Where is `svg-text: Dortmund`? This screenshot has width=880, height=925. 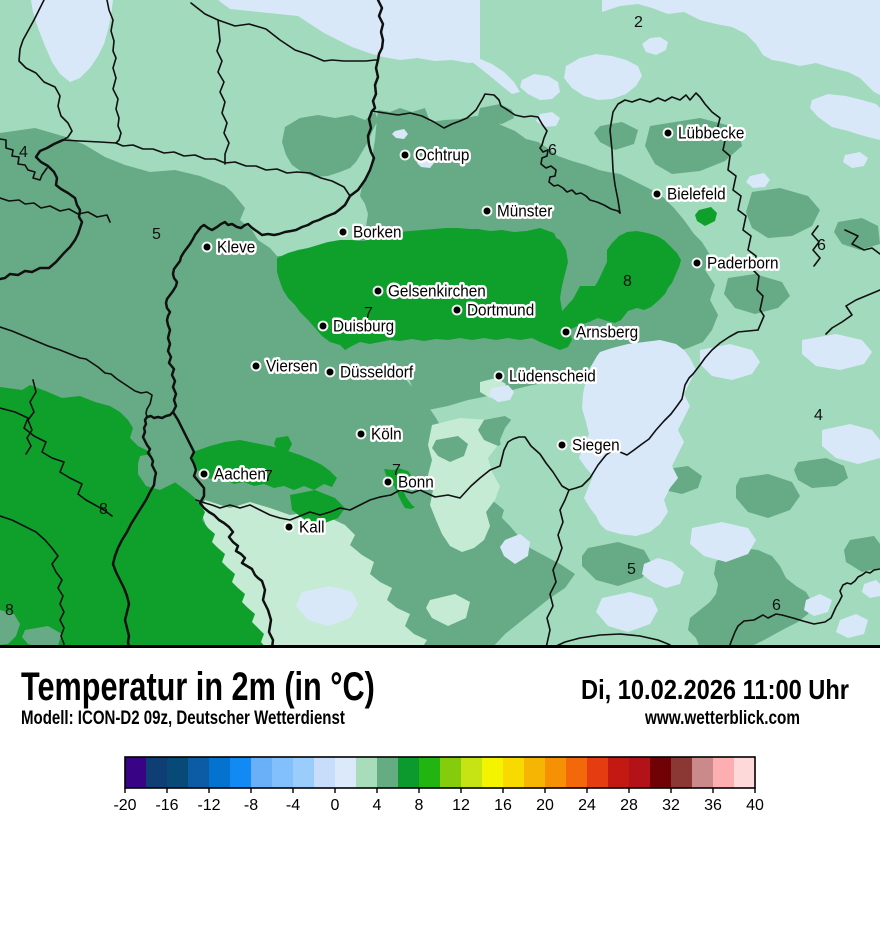 svg-text: Dortmund is located at coordinates (500, 310).